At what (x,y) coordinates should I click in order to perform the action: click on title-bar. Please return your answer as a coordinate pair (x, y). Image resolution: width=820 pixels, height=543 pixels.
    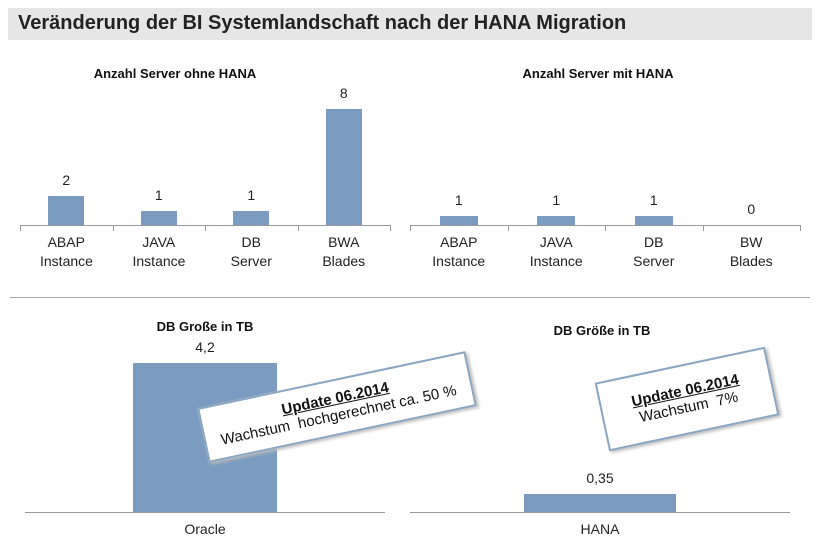
    Looking at the image, I should click on (410, 24).